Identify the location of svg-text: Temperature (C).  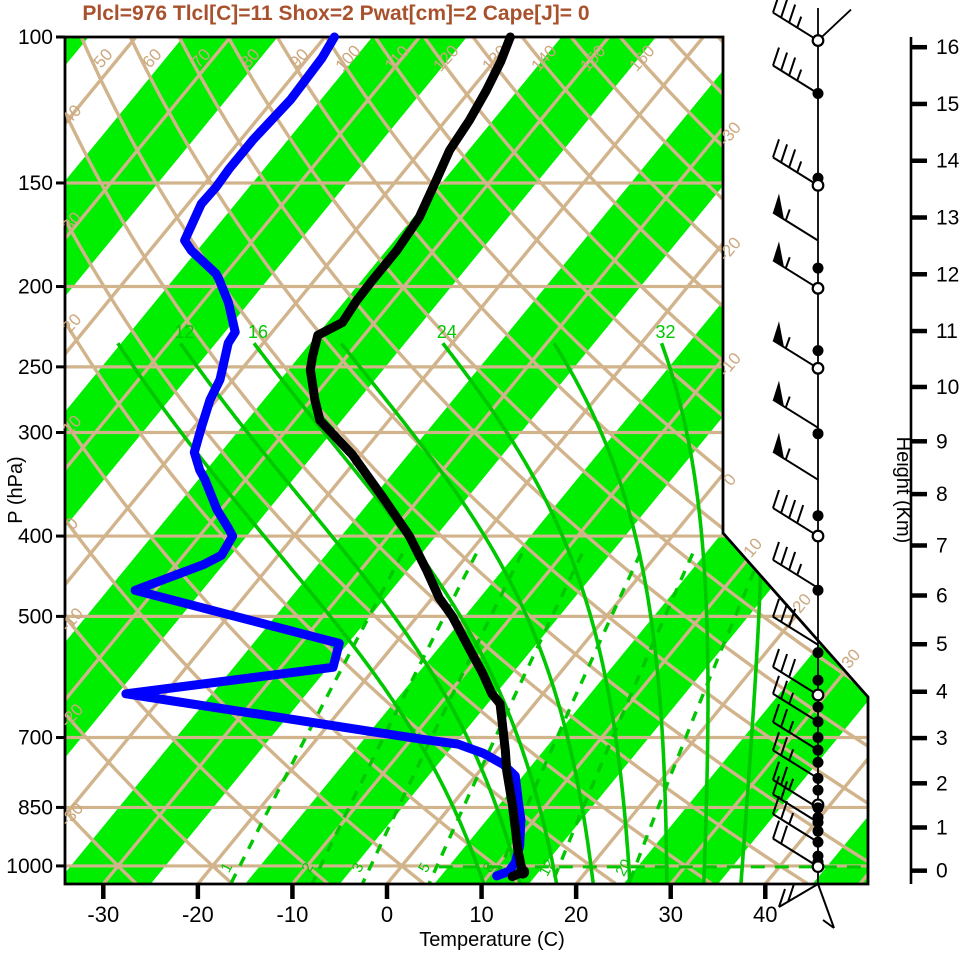
(492, 940).